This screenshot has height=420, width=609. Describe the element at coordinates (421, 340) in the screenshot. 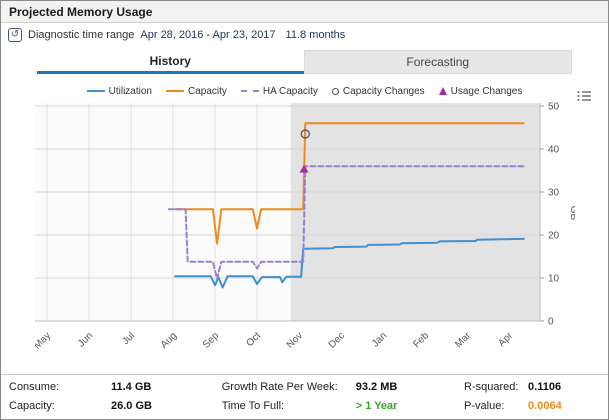

I see `svg-text: Feb` at that location.